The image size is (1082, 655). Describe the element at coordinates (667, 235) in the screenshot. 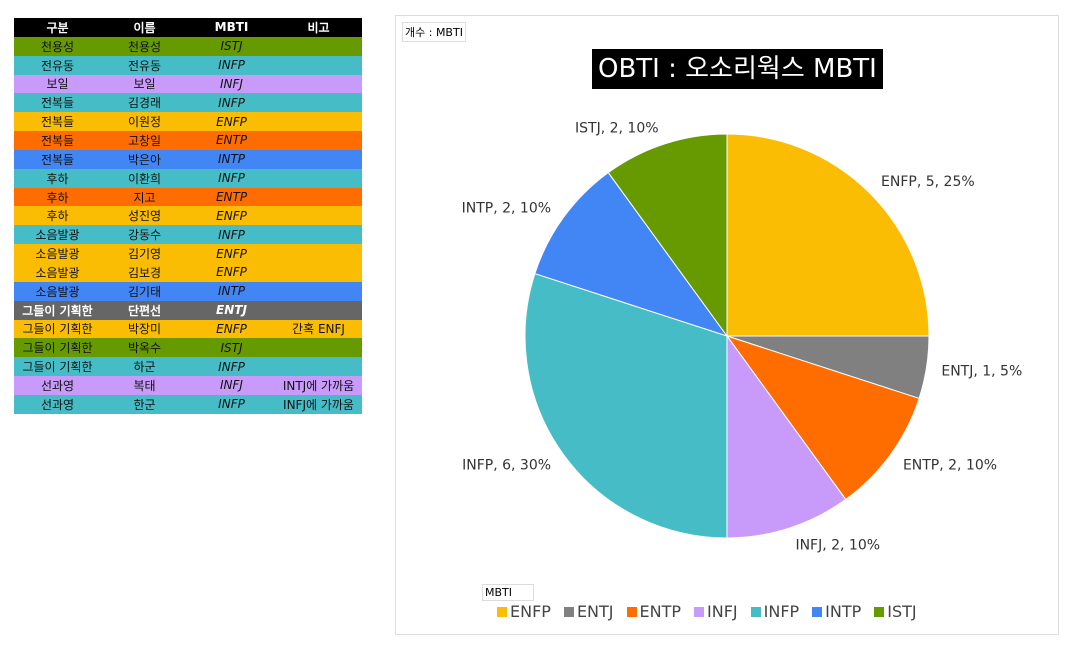

I see `pie-slice-istj` at that location.